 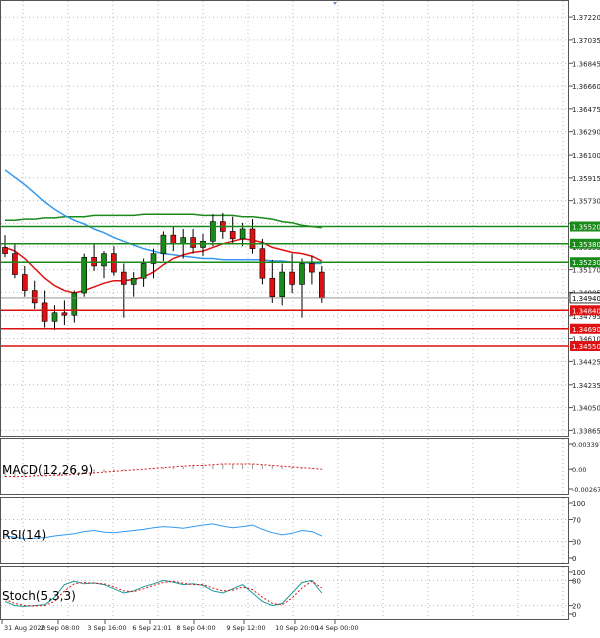 What do you see at coordinates (586, 18) in the screenshot?
I see `main-y-tick-label: 1.37220` at bounding box center [586, 18].